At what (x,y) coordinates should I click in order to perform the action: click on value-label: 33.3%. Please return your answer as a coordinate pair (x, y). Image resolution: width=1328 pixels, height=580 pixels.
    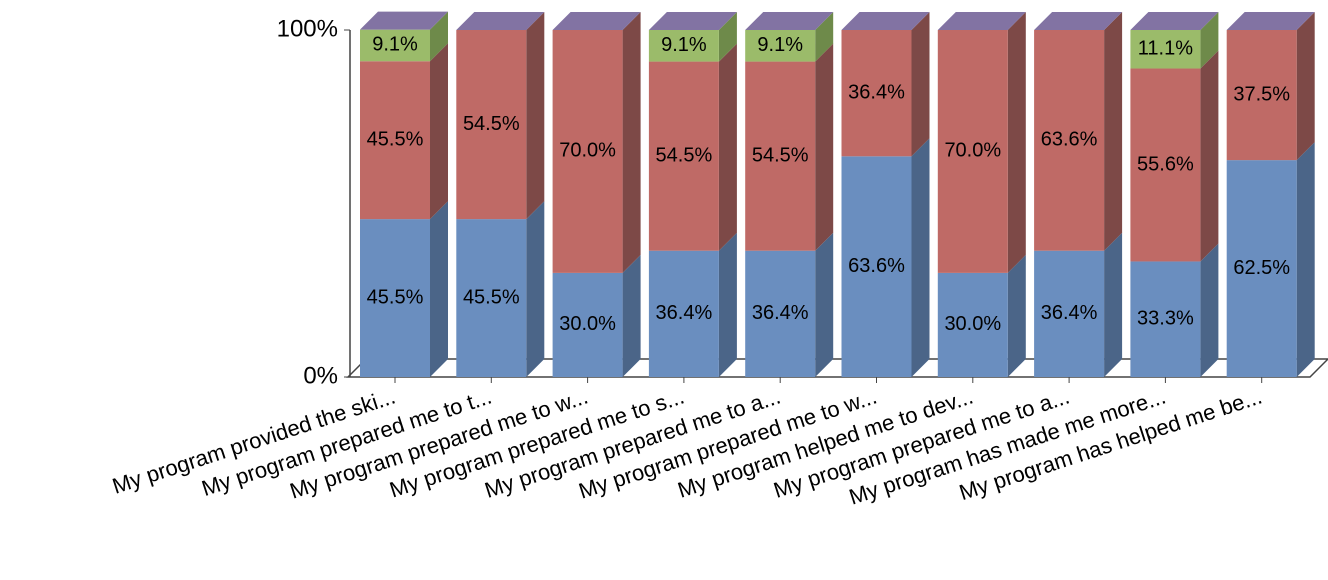
    Looking at the image, I should click on (1165, 319).